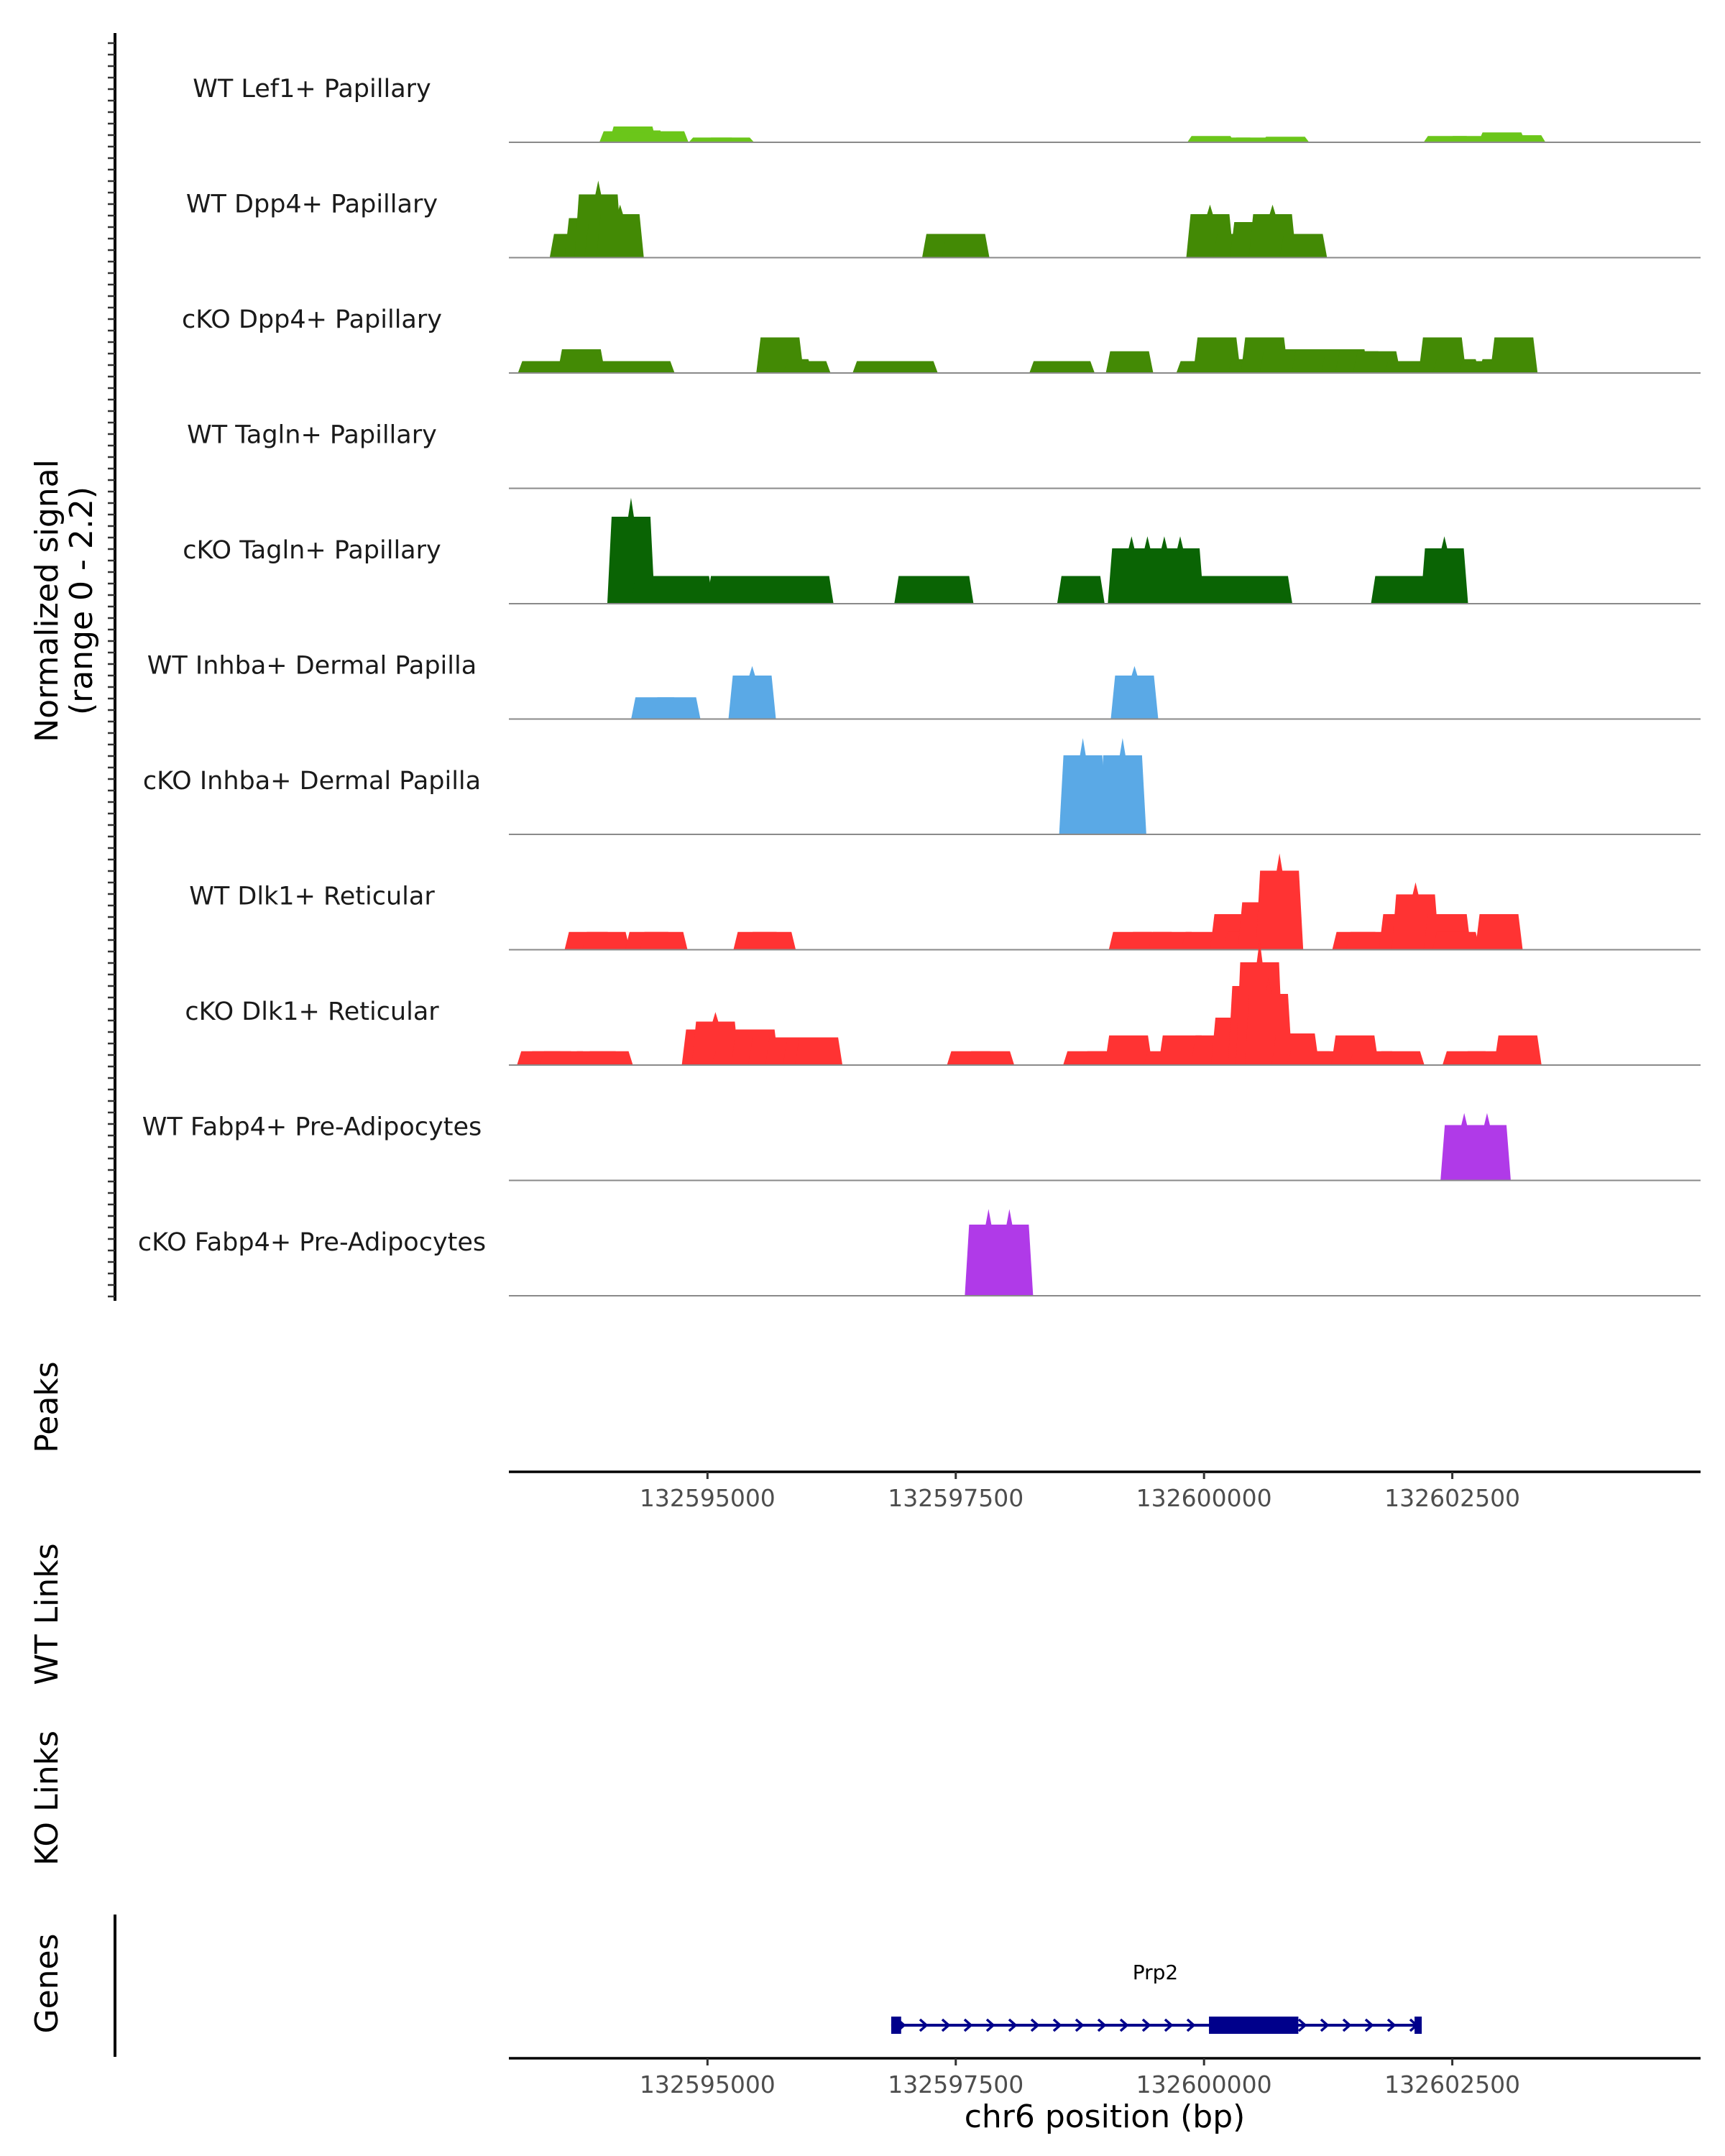  I want to click on track-label: WT Fabp4+ Pre-Adipocytes, so click(312, 1127).